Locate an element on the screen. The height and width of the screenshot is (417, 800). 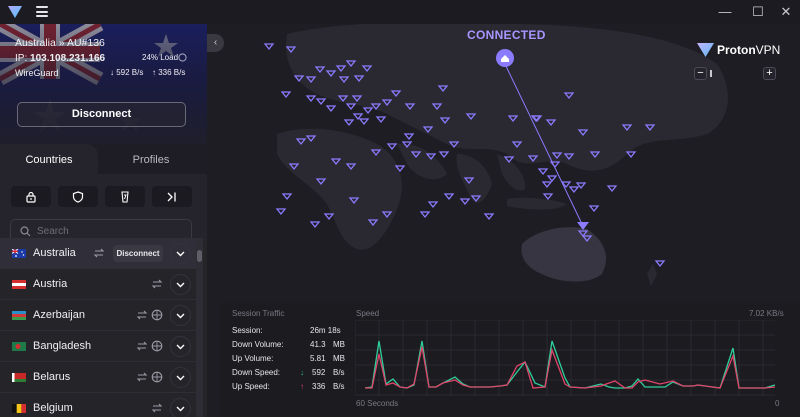
search-icon is located at coordinates (25, 231).